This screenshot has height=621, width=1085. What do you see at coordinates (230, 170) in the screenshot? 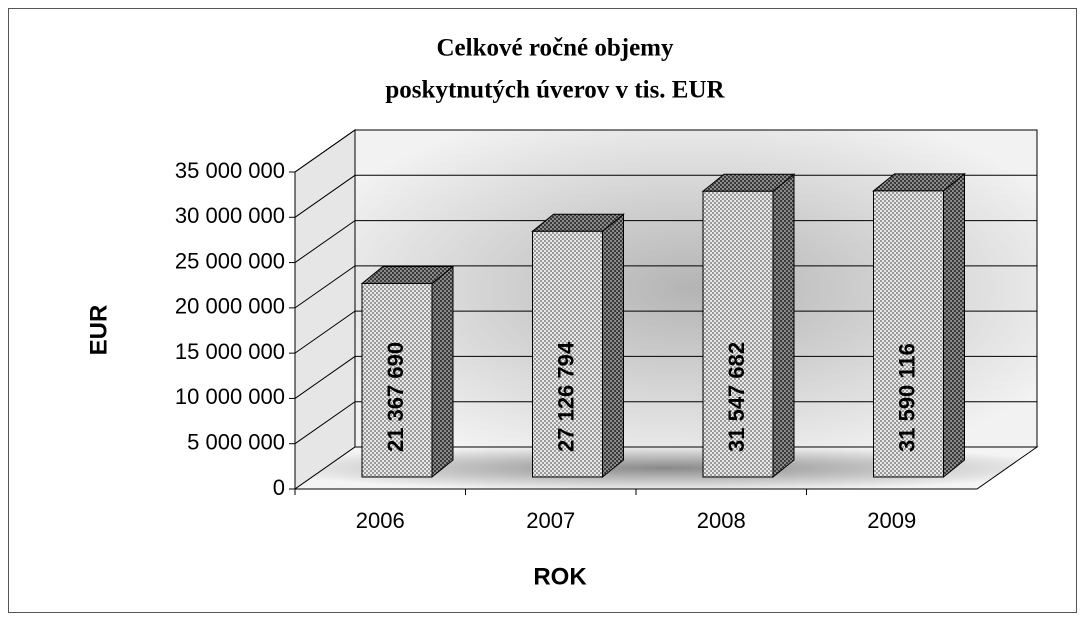
I see `y-tick-label: 35 000 000` at bounding box center [230, 170].